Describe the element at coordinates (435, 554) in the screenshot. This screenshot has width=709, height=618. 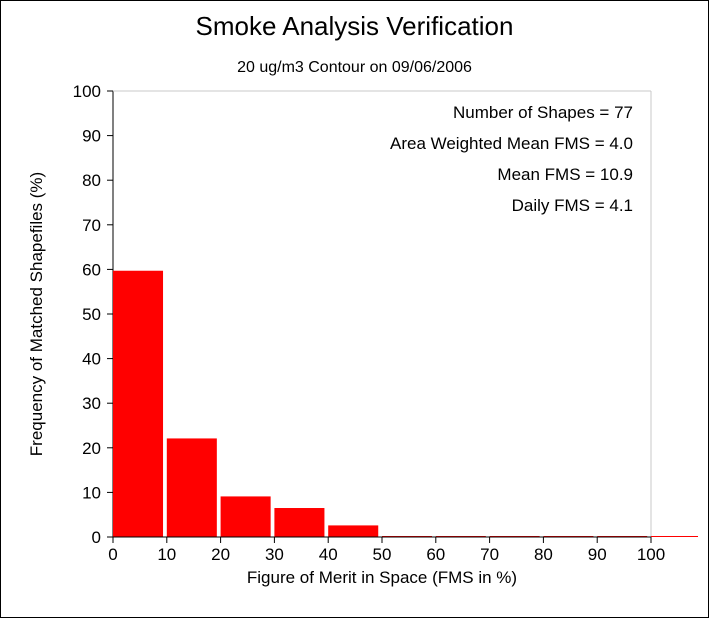
I see `x-tick-label-6: 60` at that location.